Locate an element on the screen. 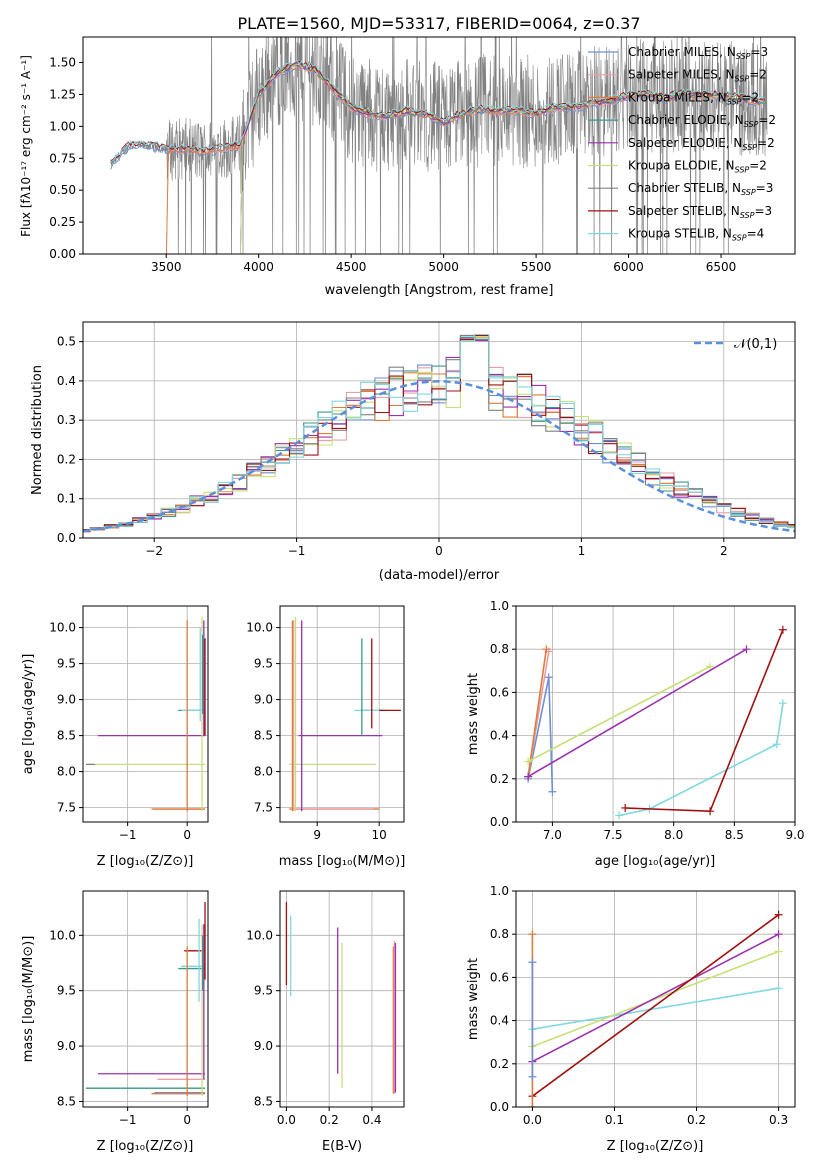  residuals-ylabel: Normed distribution is located at coordinates (37, 430).